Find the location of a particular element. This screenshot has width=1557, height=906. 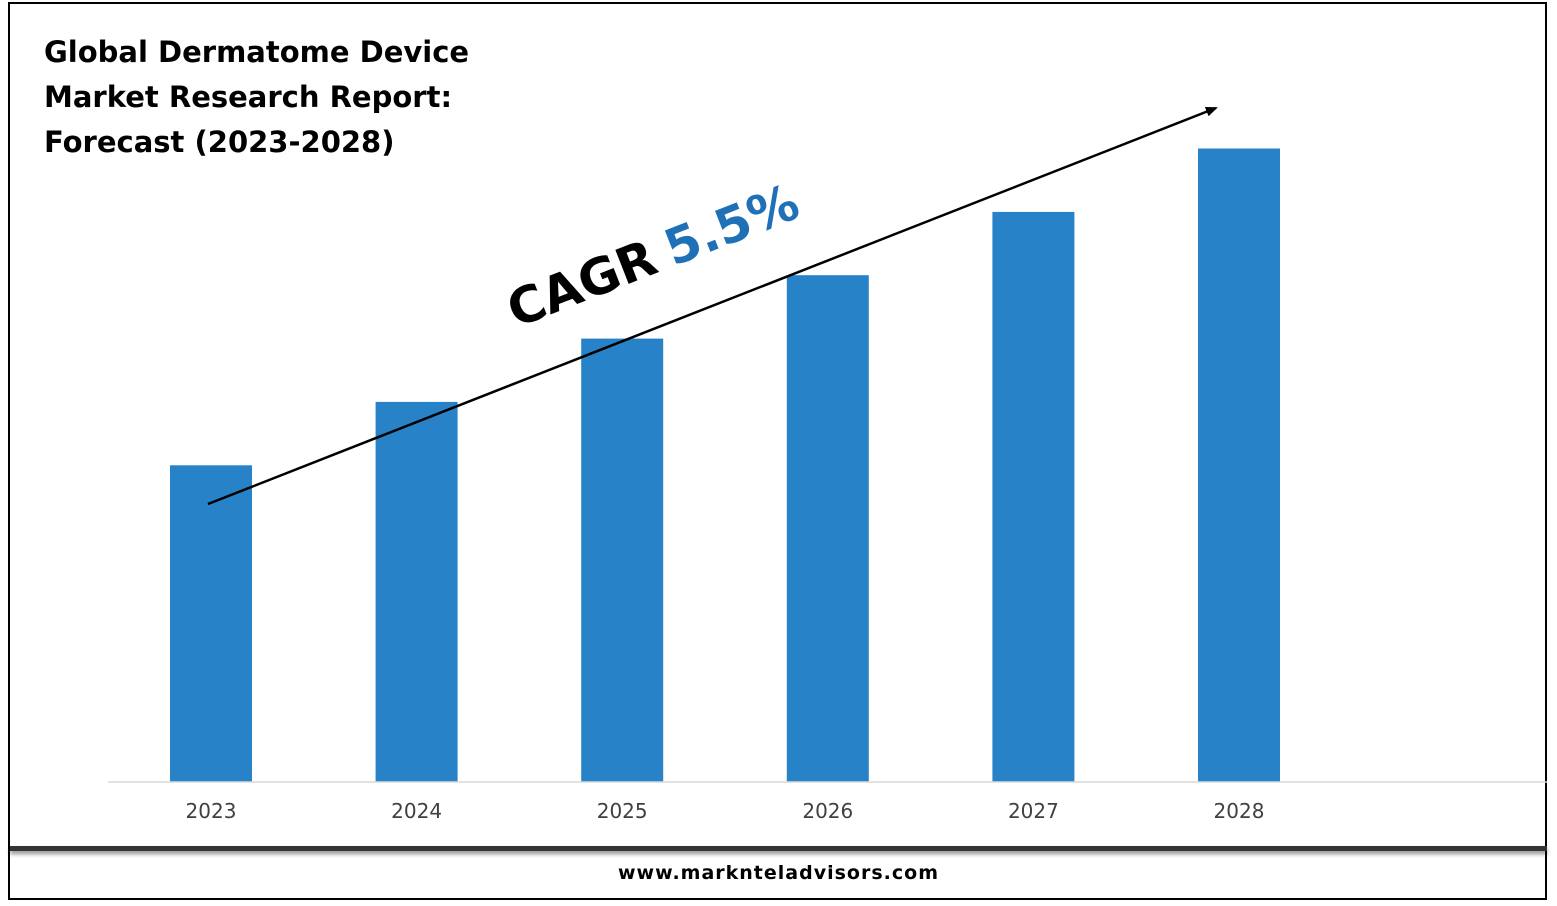

x-tick-label-2025: 2025 is located at coordinates (622, 811).